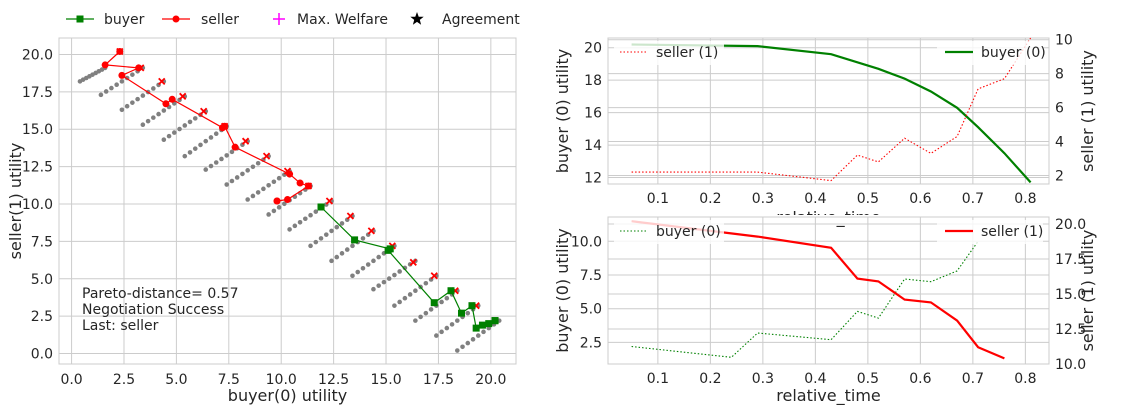  What do you see at coordinates (385, 380) in the screenshot?
I see `x-tick-label: 15.0` at bounding box center [385, 380].